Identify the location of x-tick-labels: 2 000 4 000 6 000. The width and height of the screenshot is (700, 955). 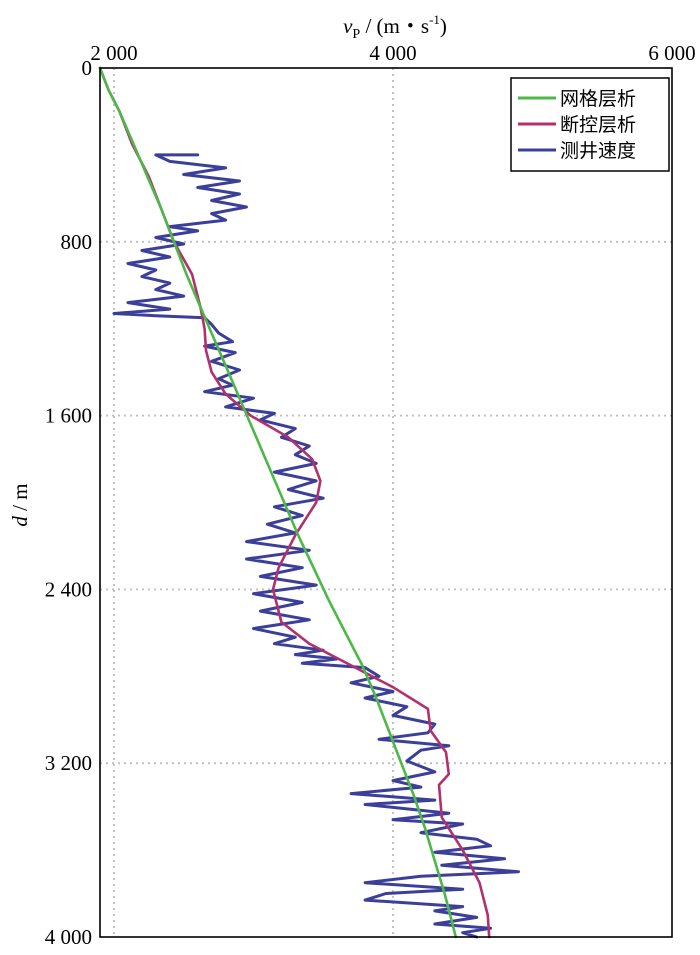
(392, 53).